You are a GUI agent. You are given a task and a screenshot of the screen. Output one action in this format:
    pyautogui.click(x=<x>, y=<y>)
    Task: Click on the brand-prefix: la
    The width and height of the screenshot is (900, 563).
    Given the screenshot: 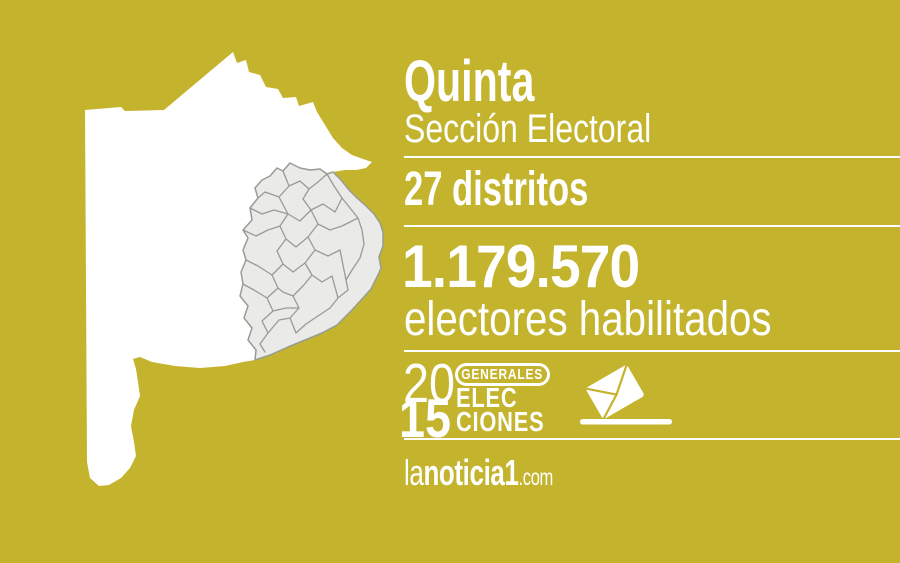 What is the action you would take?
    pyautogui.click(x=414, y=472)
    